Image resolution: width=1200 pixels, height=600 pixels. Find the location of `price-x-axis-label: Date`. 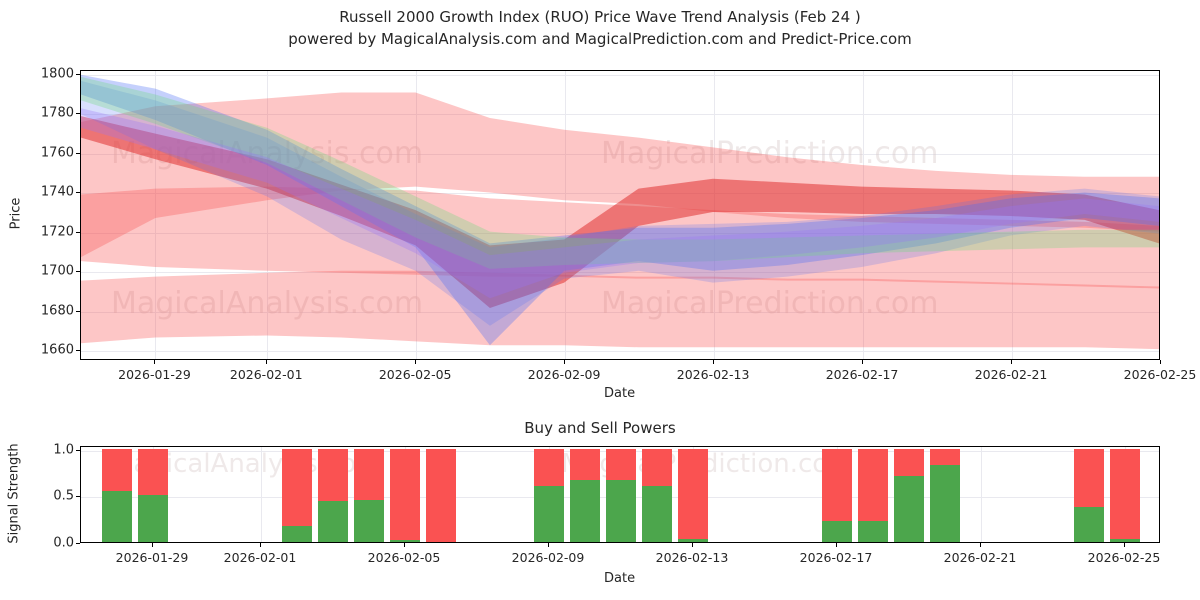

price-x-axis-label: Date is located at coordinates (620, 393).